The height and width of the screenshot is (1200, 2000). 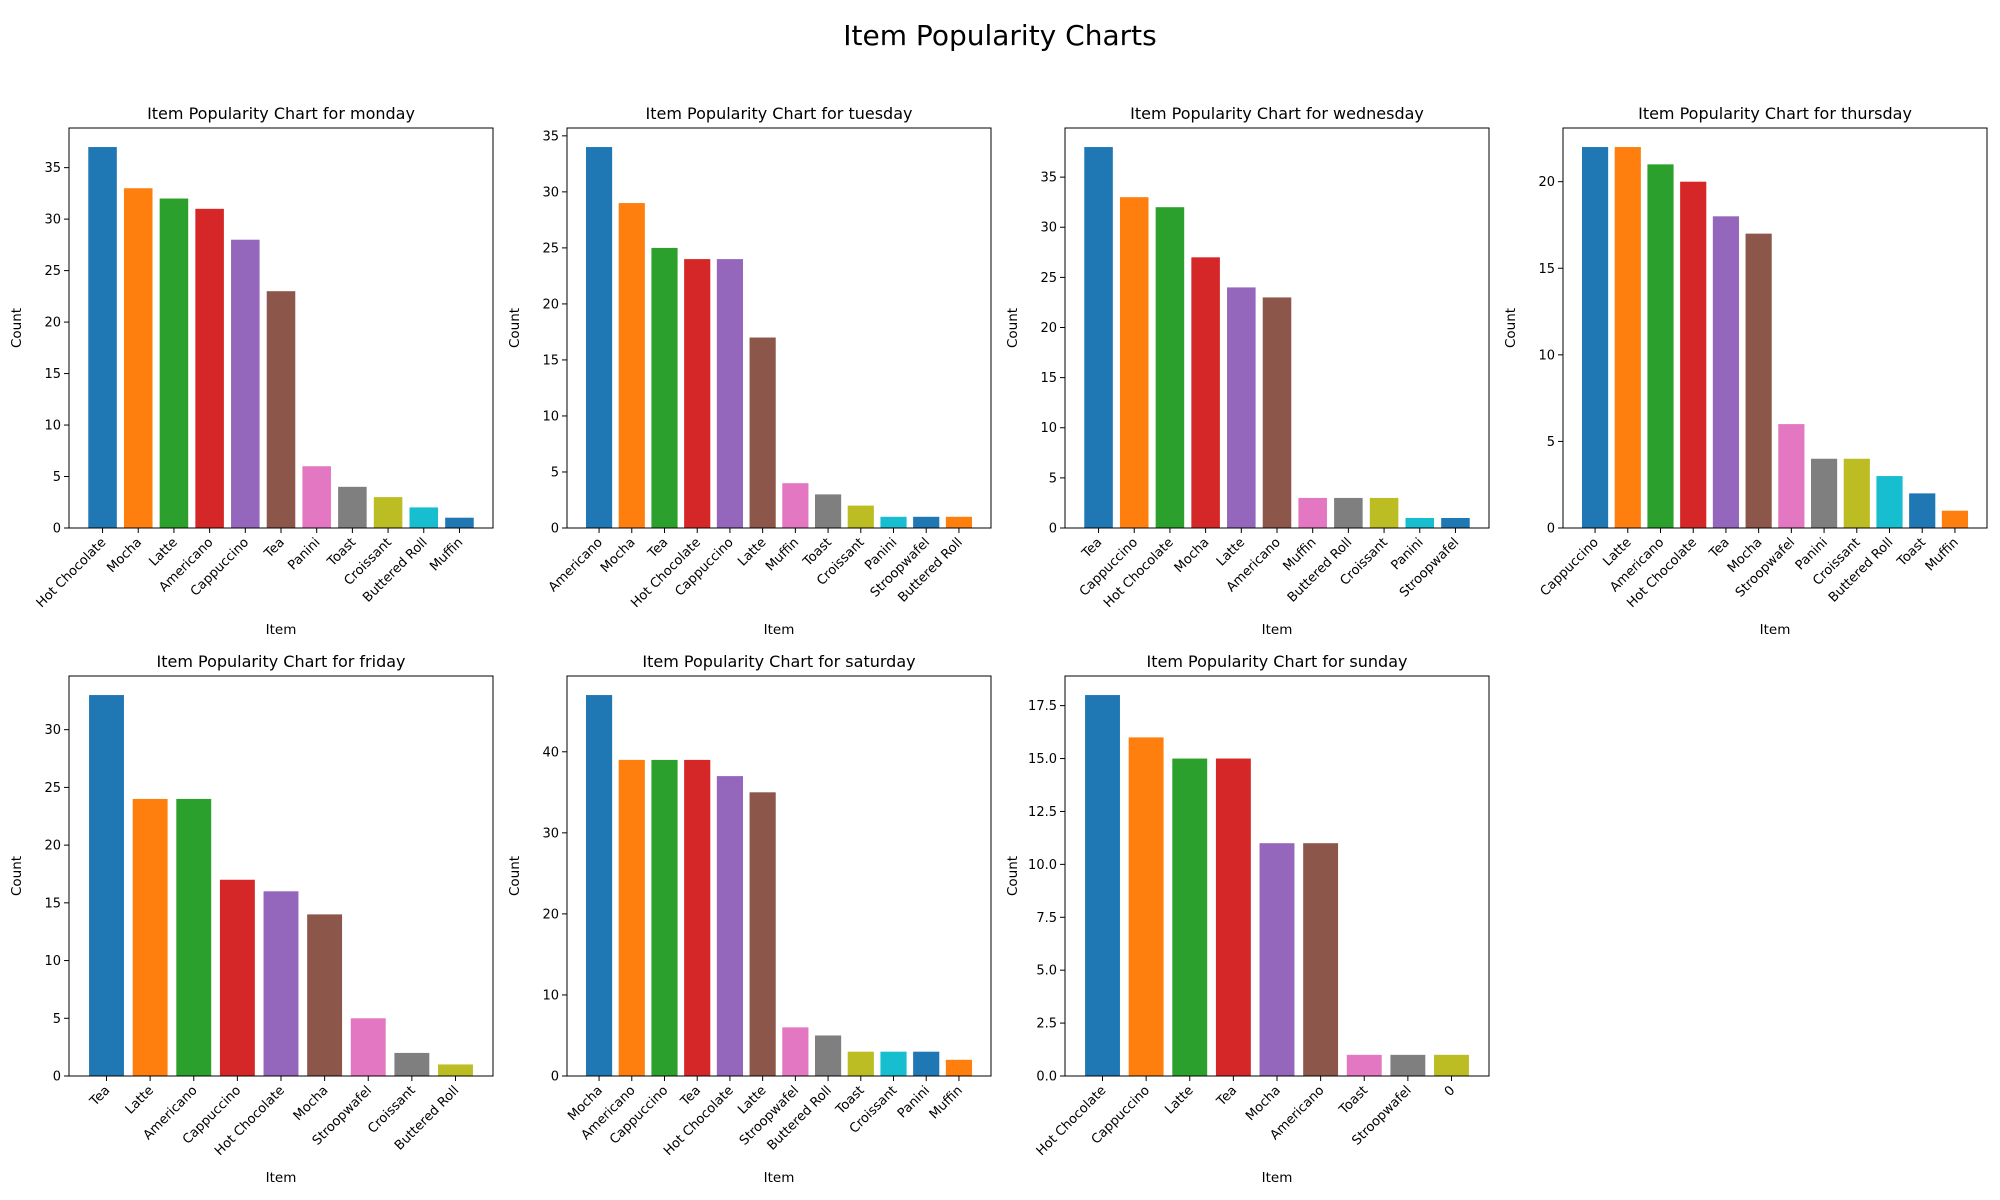 I want to click on figure-title: Item Popularity Charts, so click(x=999, y=35).